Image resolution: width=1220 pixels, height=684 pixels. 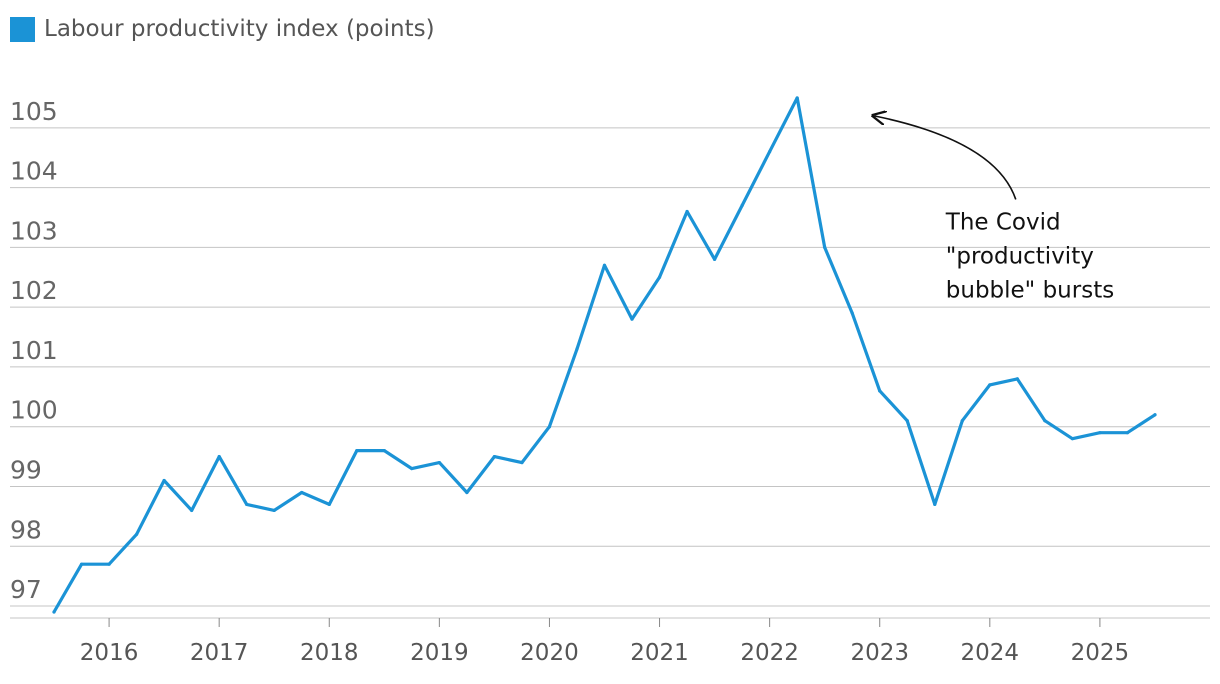 I want to click on x-tick-label: 2025, so click(x=1100, y=653).